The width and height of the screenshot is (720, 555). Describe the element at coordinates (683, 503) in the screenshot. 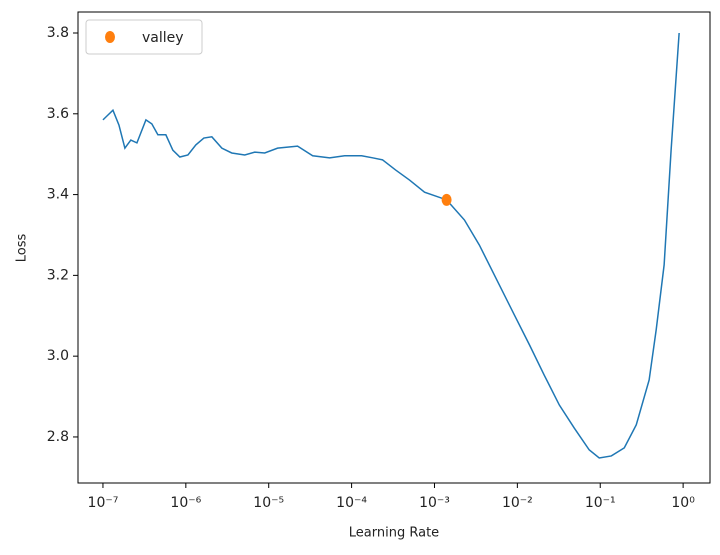

I see `x-tick-label: 10⁰` at that location.